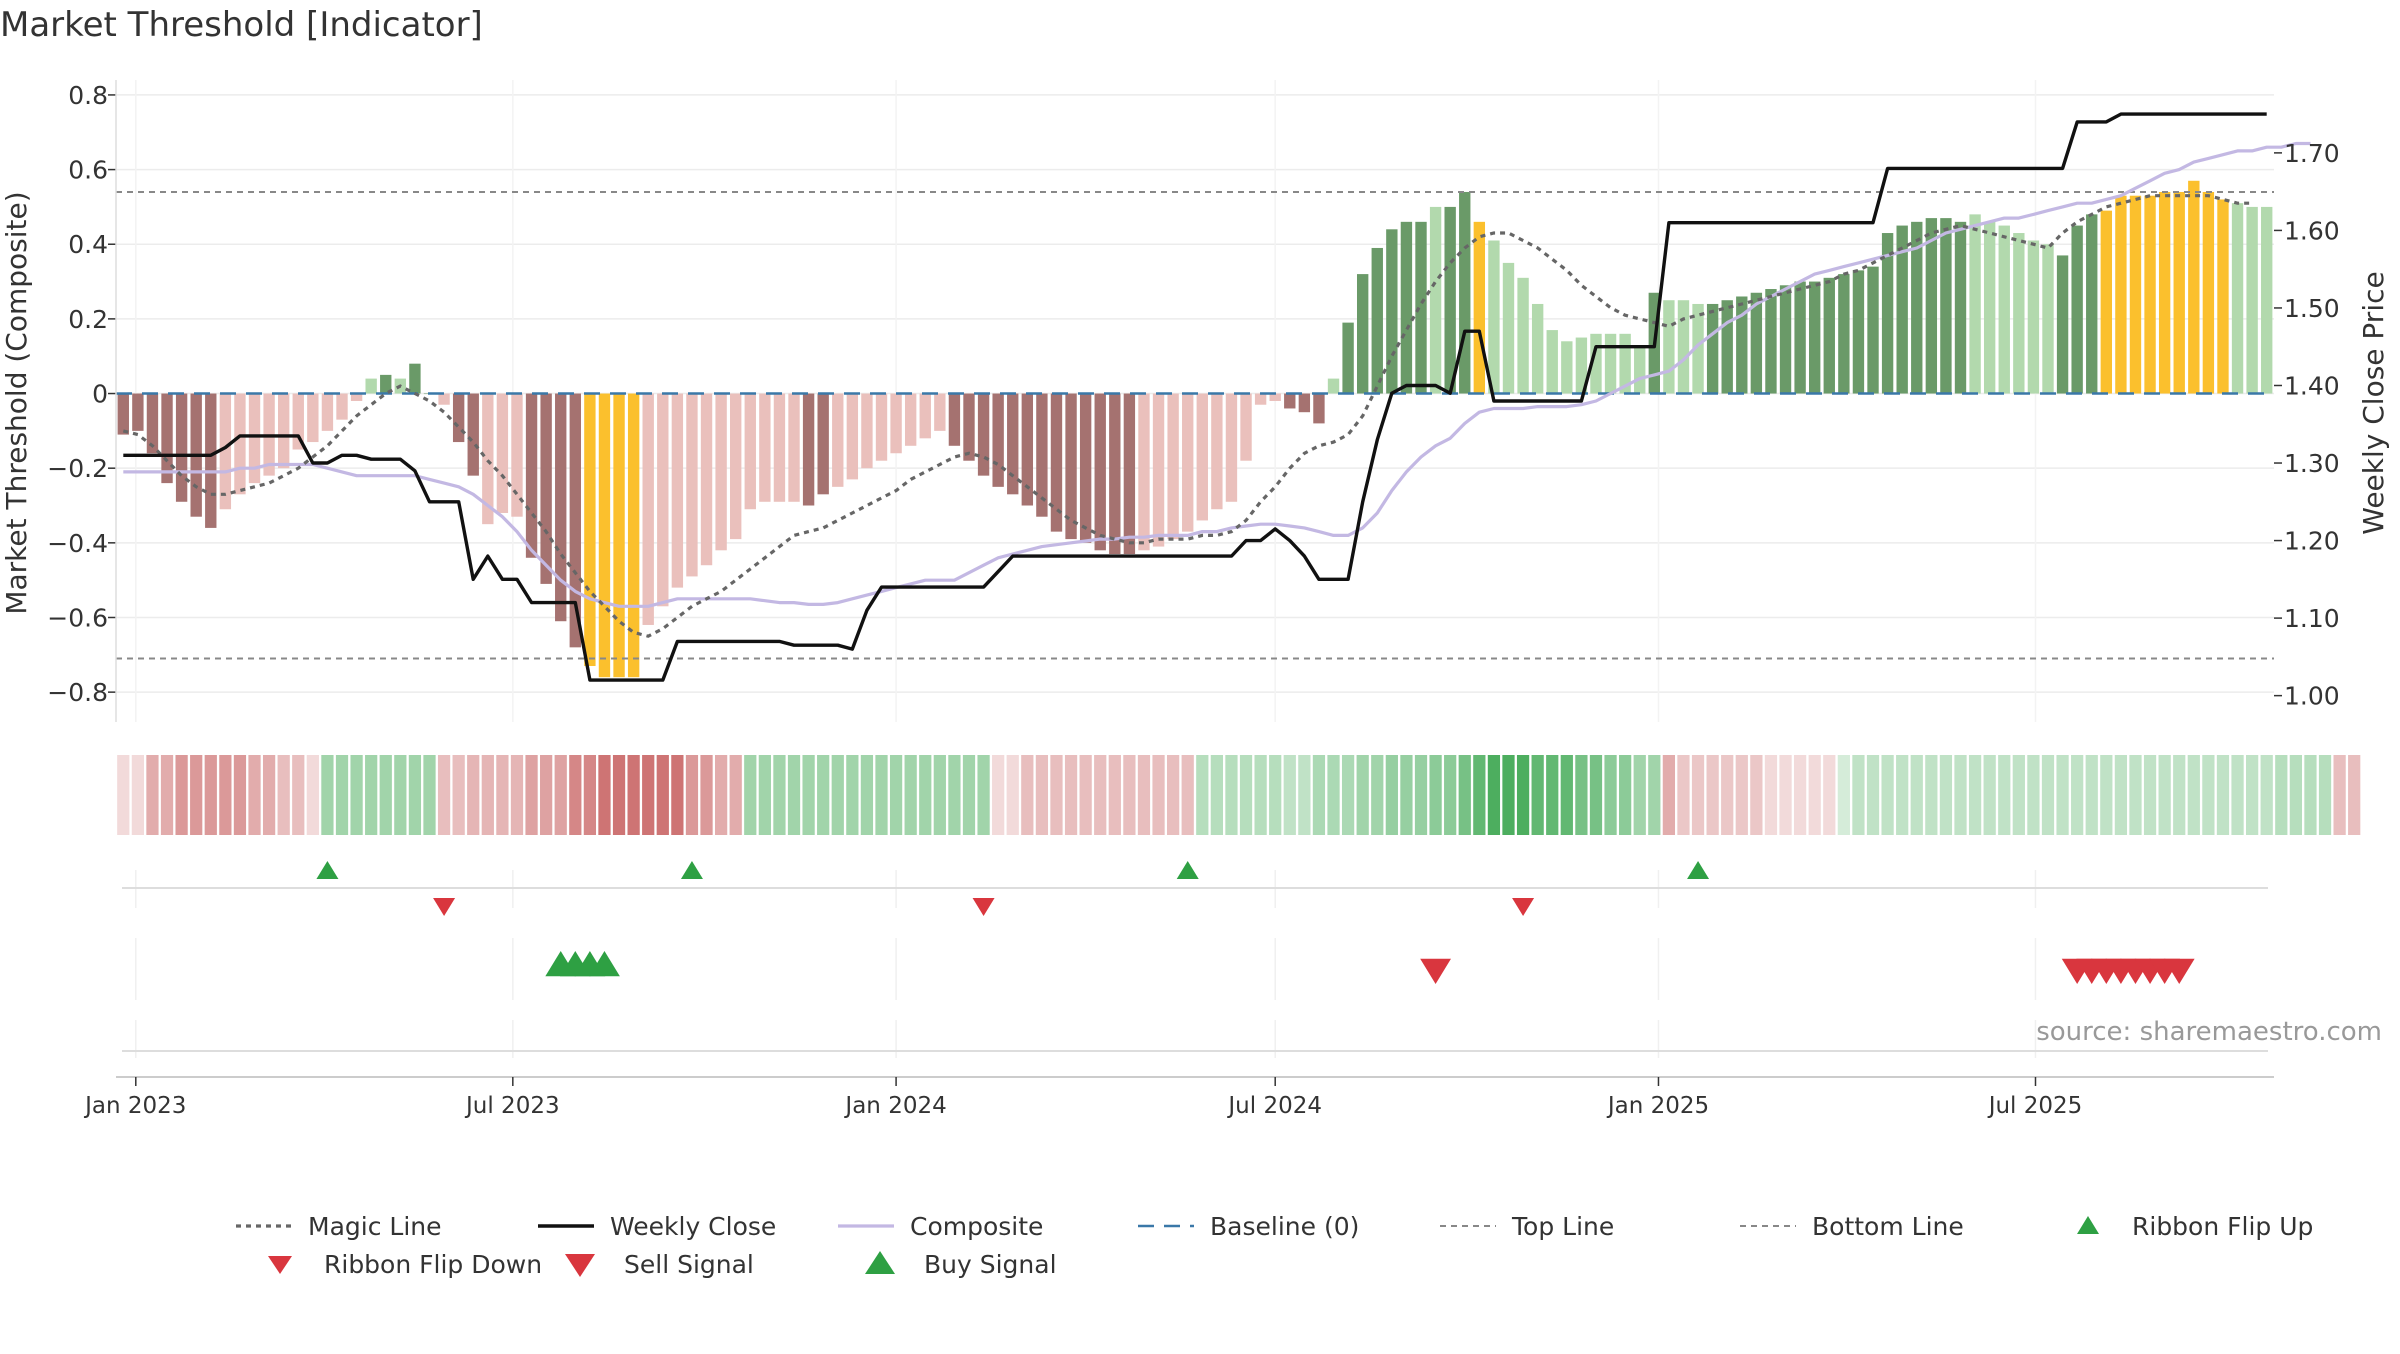 This screenshot has width=2400, height=1354. Describe the element at coordinates (2088, 1225) in the screenshot. I see `legend-flip_up-swatch` at that location.